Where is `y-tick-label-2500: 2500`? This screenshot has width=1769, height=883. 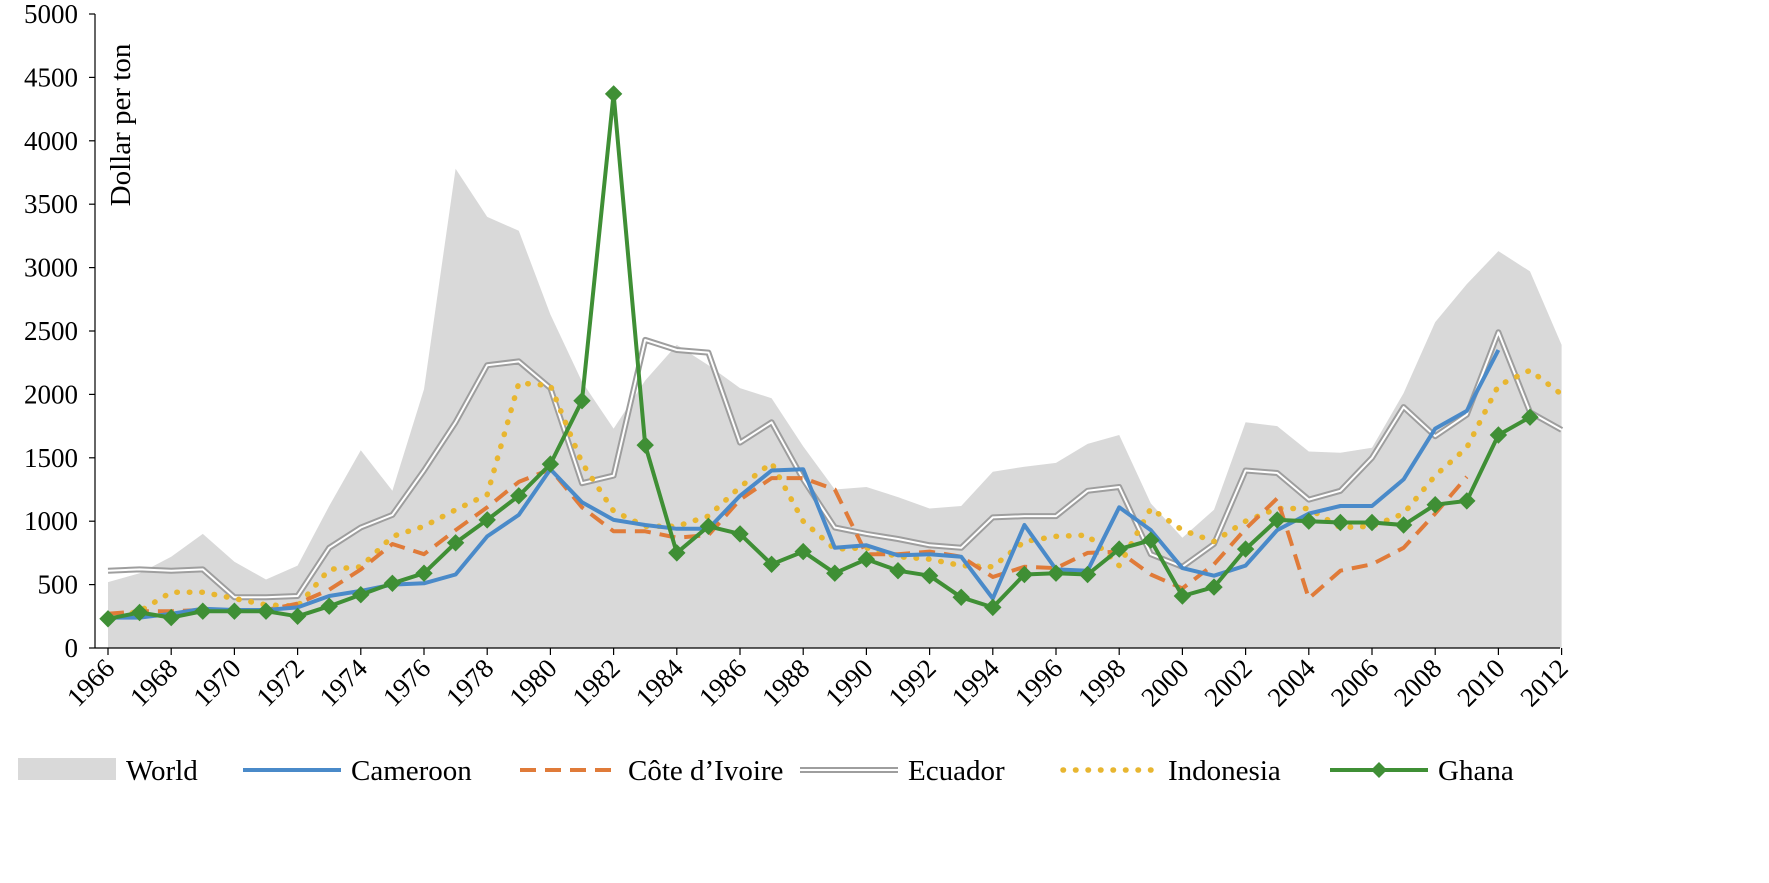
y-tick-label-2500: 2500 is located at coordinates (51, 331).